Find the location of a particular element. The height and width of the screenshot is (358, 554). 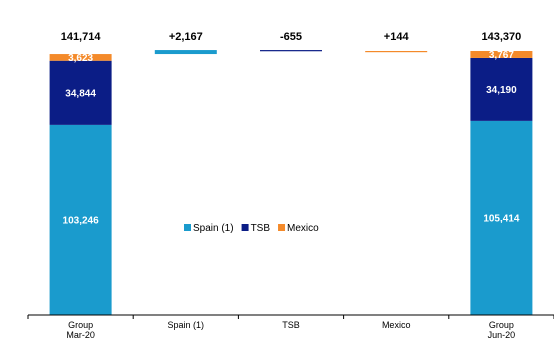

segment-label-0-0: 103,246 is located at coordinates (81, 220).